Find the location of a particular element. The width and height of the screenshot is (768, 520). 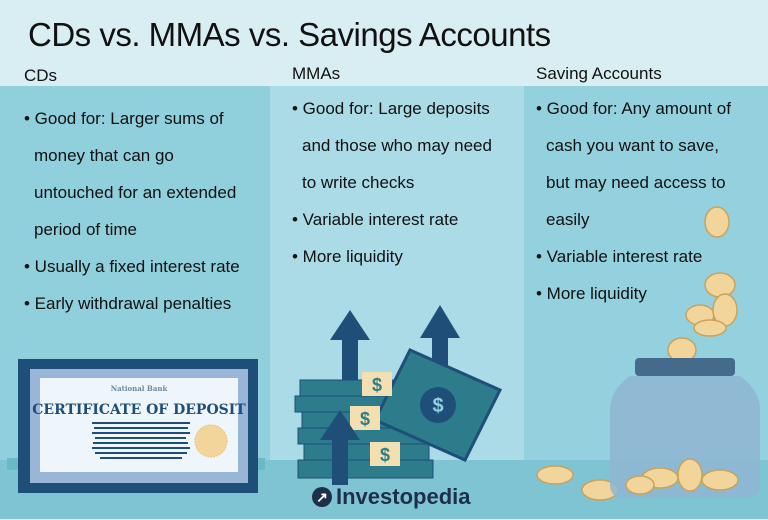

coin-icons is located at coordinates (637, 353).